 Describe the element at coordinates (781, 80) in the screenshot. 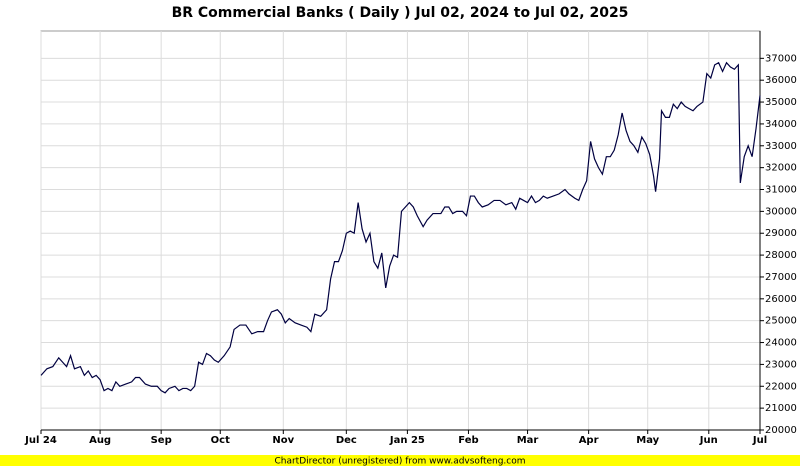

I see `y-tick-label: 36000` at that location.